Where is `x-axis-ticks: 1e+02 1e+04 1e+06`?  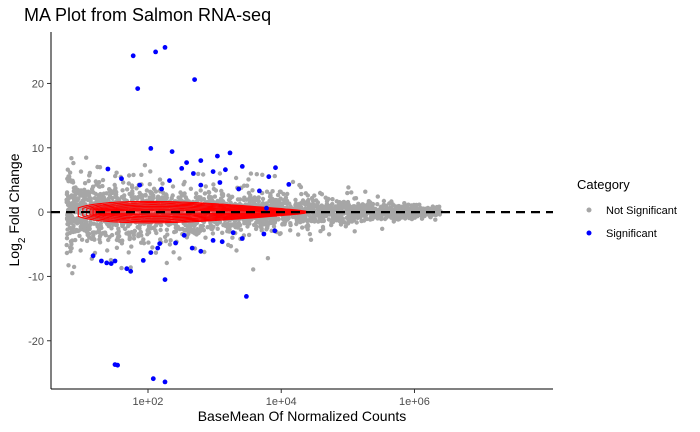
x-axis-ticks: 1e+02 1e+04 1e+06 is located at coordinates (281, 398).